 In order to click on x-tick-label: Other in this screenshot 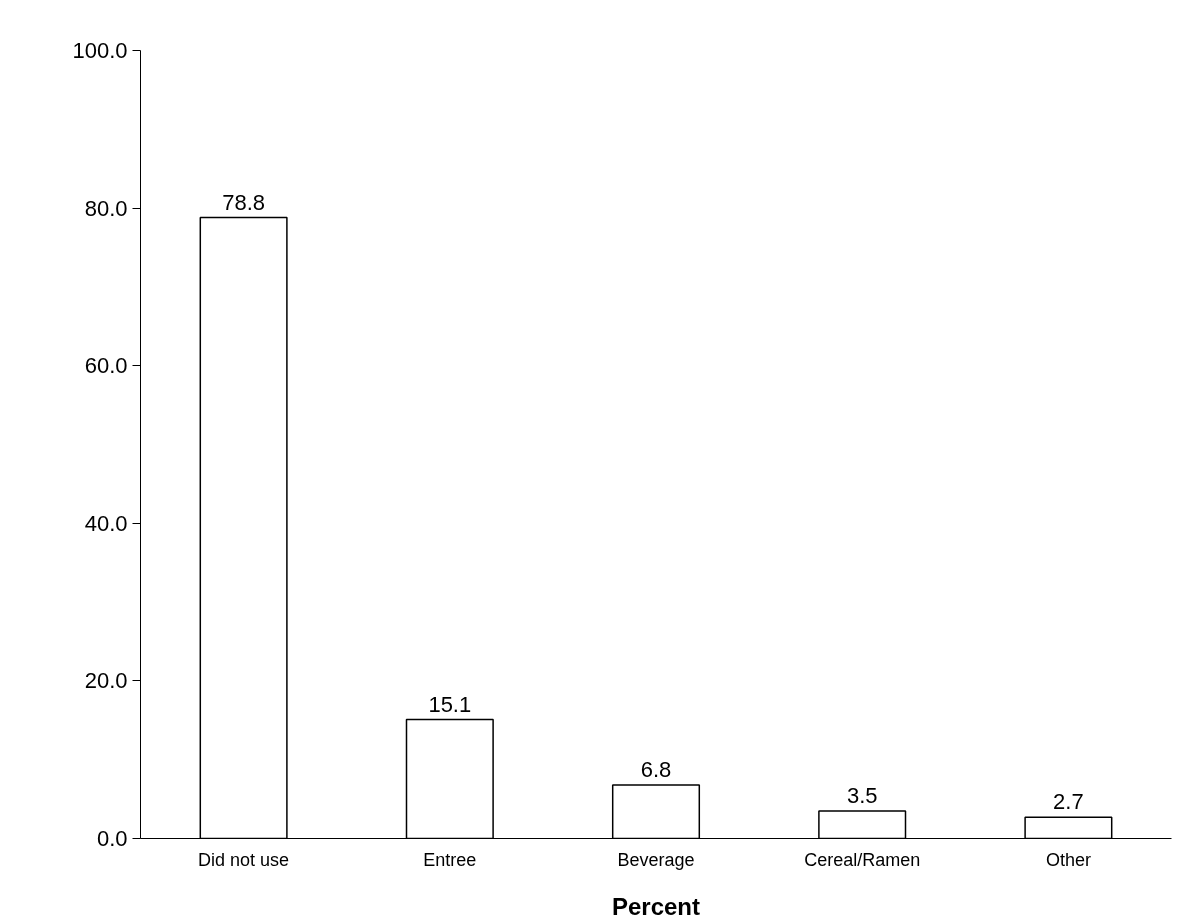, I will do `click(1068, 859)`.